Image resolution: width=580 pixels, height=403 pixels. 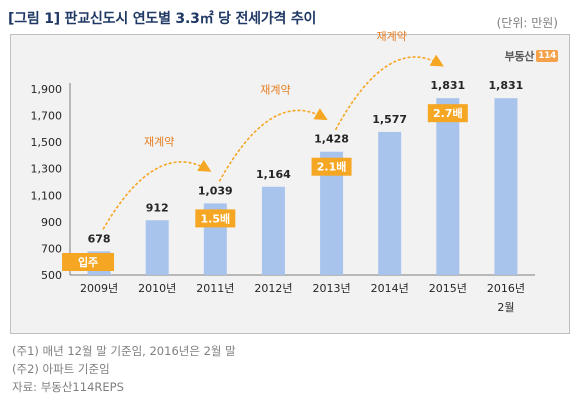 I want to click on ratio-badge-label: 2.7배, so click(x=448, y=113).